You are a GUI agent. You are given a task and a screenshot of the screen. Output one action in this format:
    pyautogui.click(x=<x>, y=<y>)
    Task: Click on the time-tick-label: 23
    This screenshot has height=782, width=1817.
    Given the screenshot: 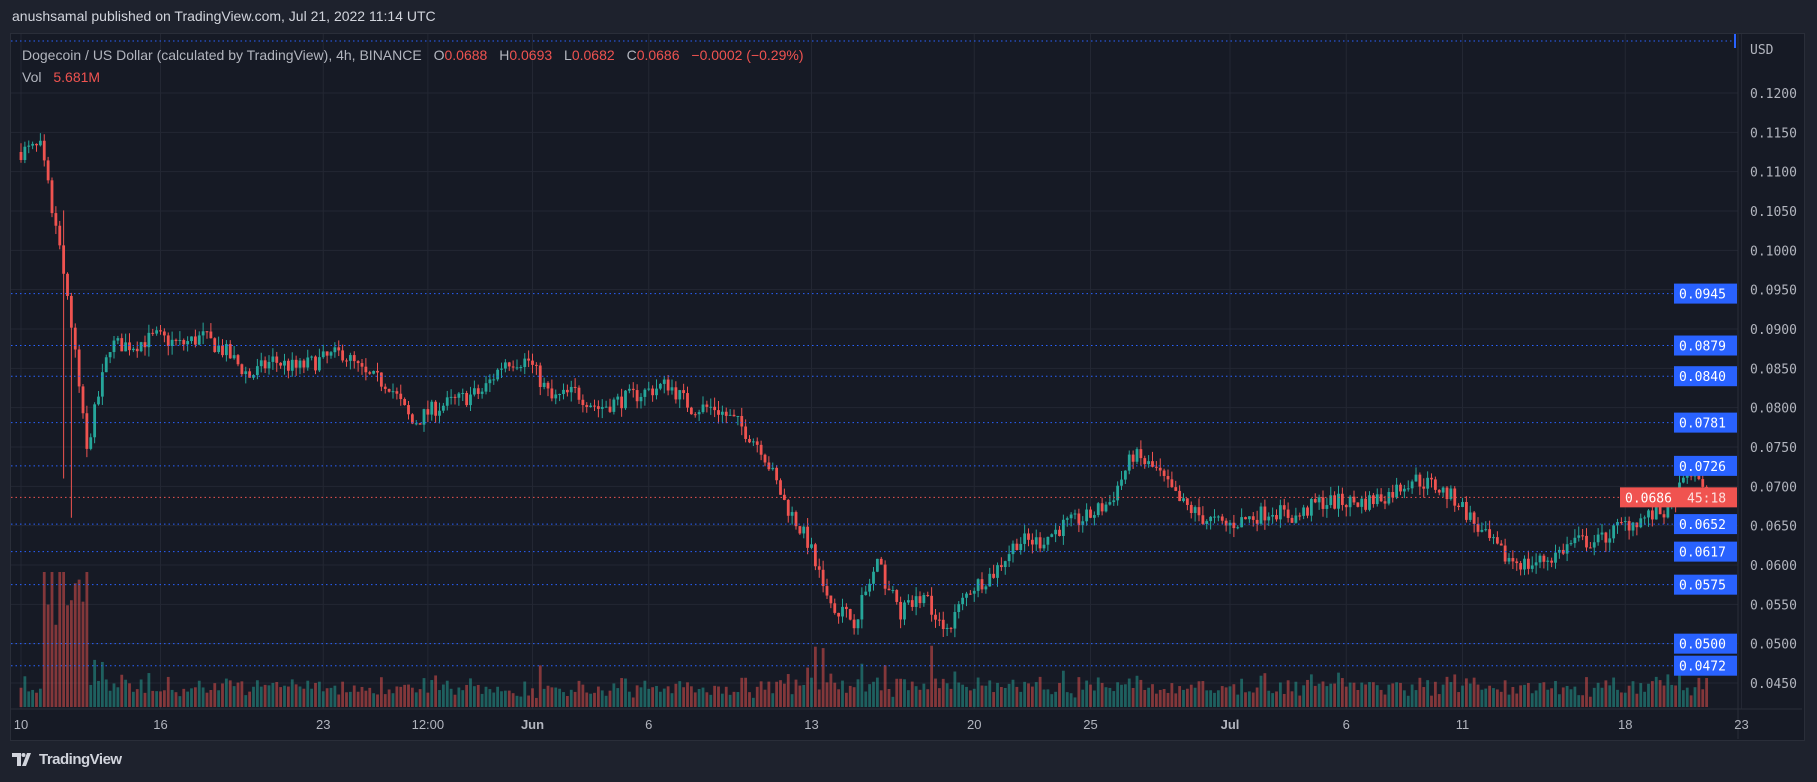 What is the action you would take?
    pyautogui.click(x=1741, y=724)
    